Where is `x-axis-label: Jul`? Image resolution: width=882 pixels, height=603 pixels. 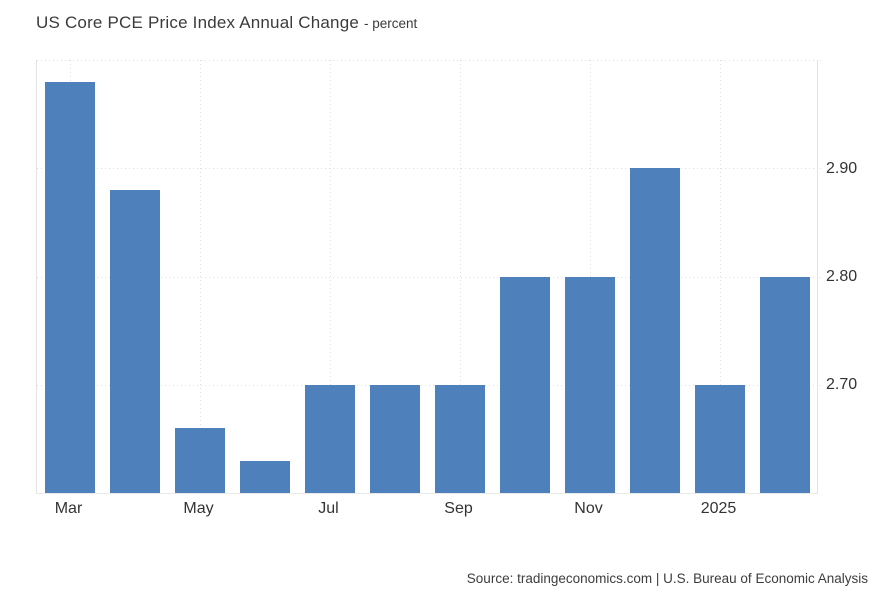 x-axis-label: Jul is located at coordinates (328, 508).